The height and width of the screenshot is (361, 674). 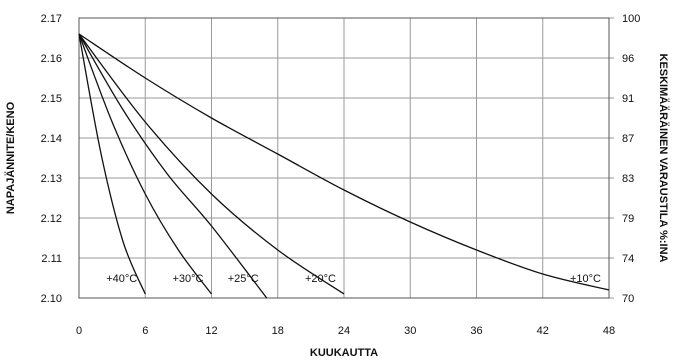 What do you see at coordinates (51, 179) in the screenshot?
I see `y-tick-label: 2.13` at bounding box center [51, 179].